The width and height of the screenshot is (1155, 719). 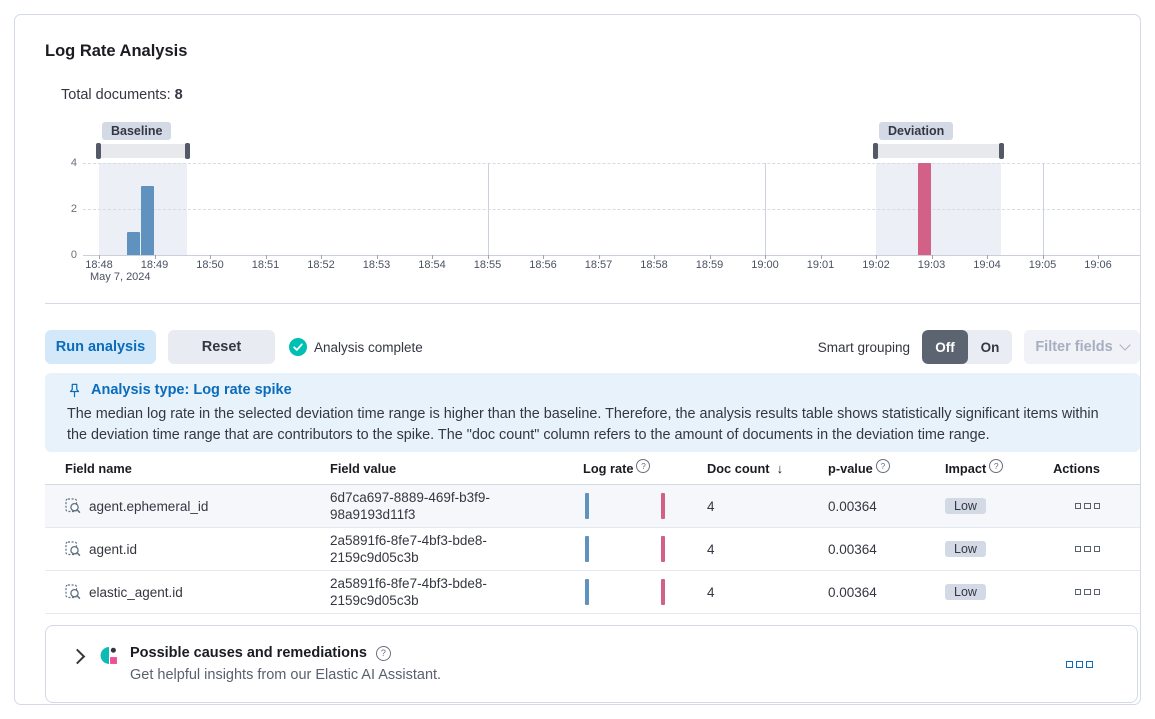 I want to click on column-header-field-name: Field name, so click(x=197, y=472).